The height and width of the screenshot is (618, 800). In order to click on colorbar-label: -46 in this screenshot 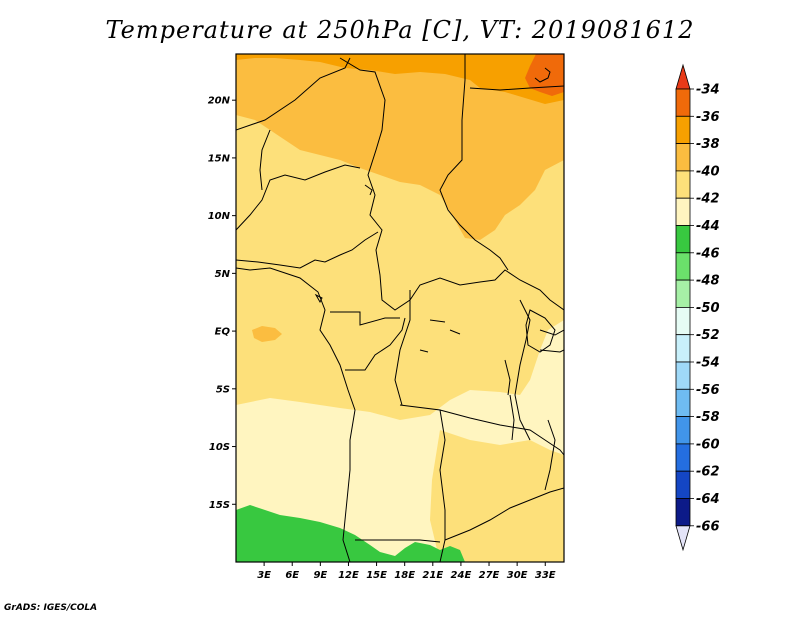, I will do `click(708, 253)`.